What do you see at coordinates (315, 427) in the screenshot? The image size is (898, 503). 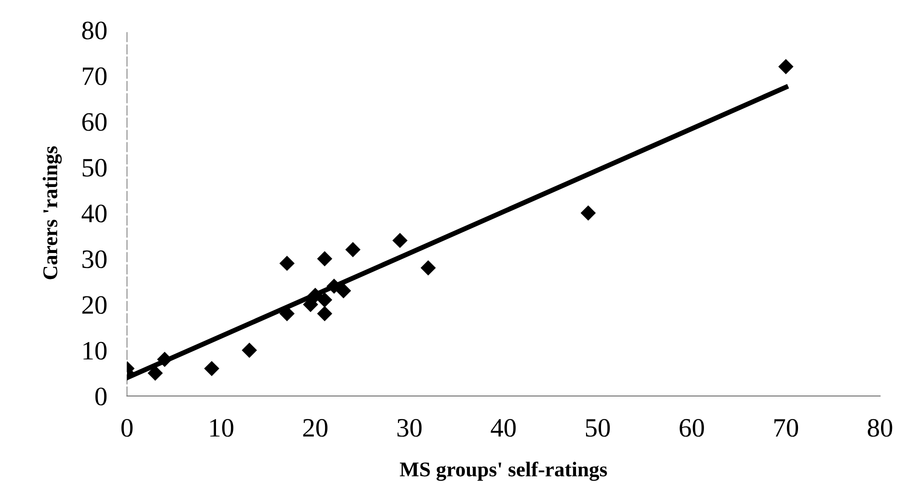 I see `x-tick-label: 20` at bounding box center [315, 427].